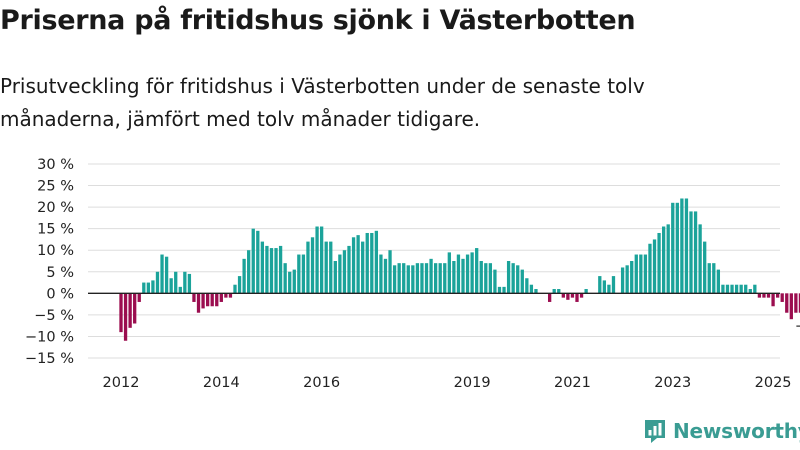 Image resolution: width=800 pixels, height=450 pixels. I want to click on x-tick-label: 2019, so click(472, 383).